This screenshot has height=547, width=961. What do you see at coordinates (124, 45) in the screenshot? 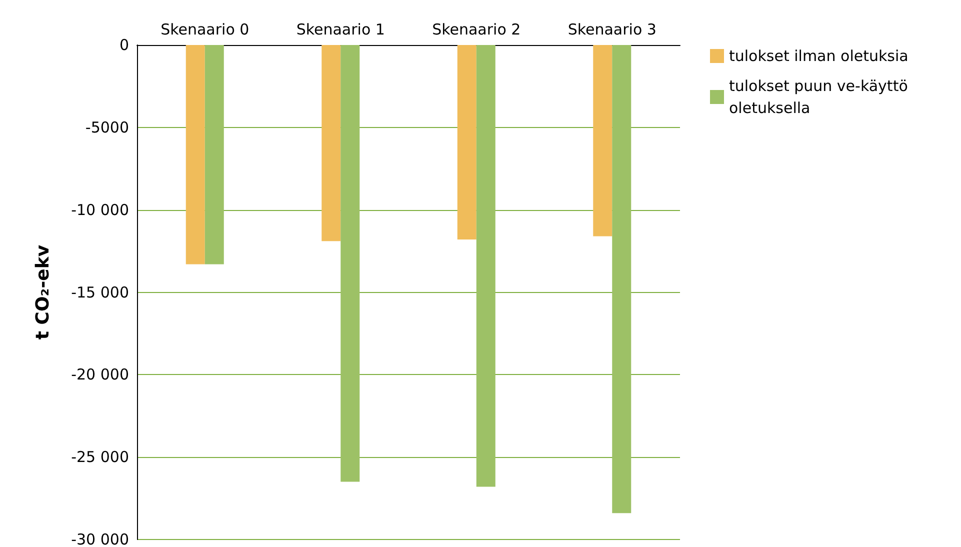
I see `y-tick-label: 0` at bounding box center [124, 45].